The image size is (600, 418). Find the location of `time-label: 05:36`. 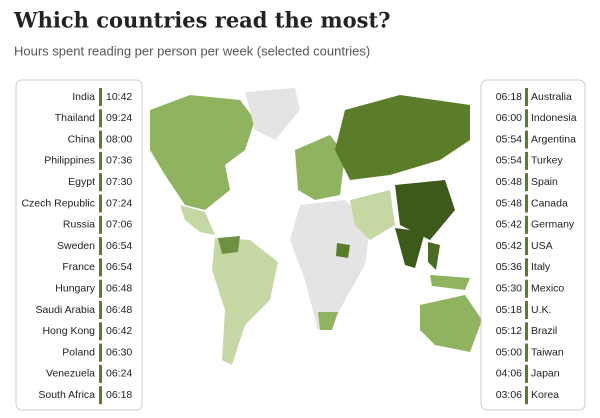

time-label: 05:36 is located at coordinates (509, 267).